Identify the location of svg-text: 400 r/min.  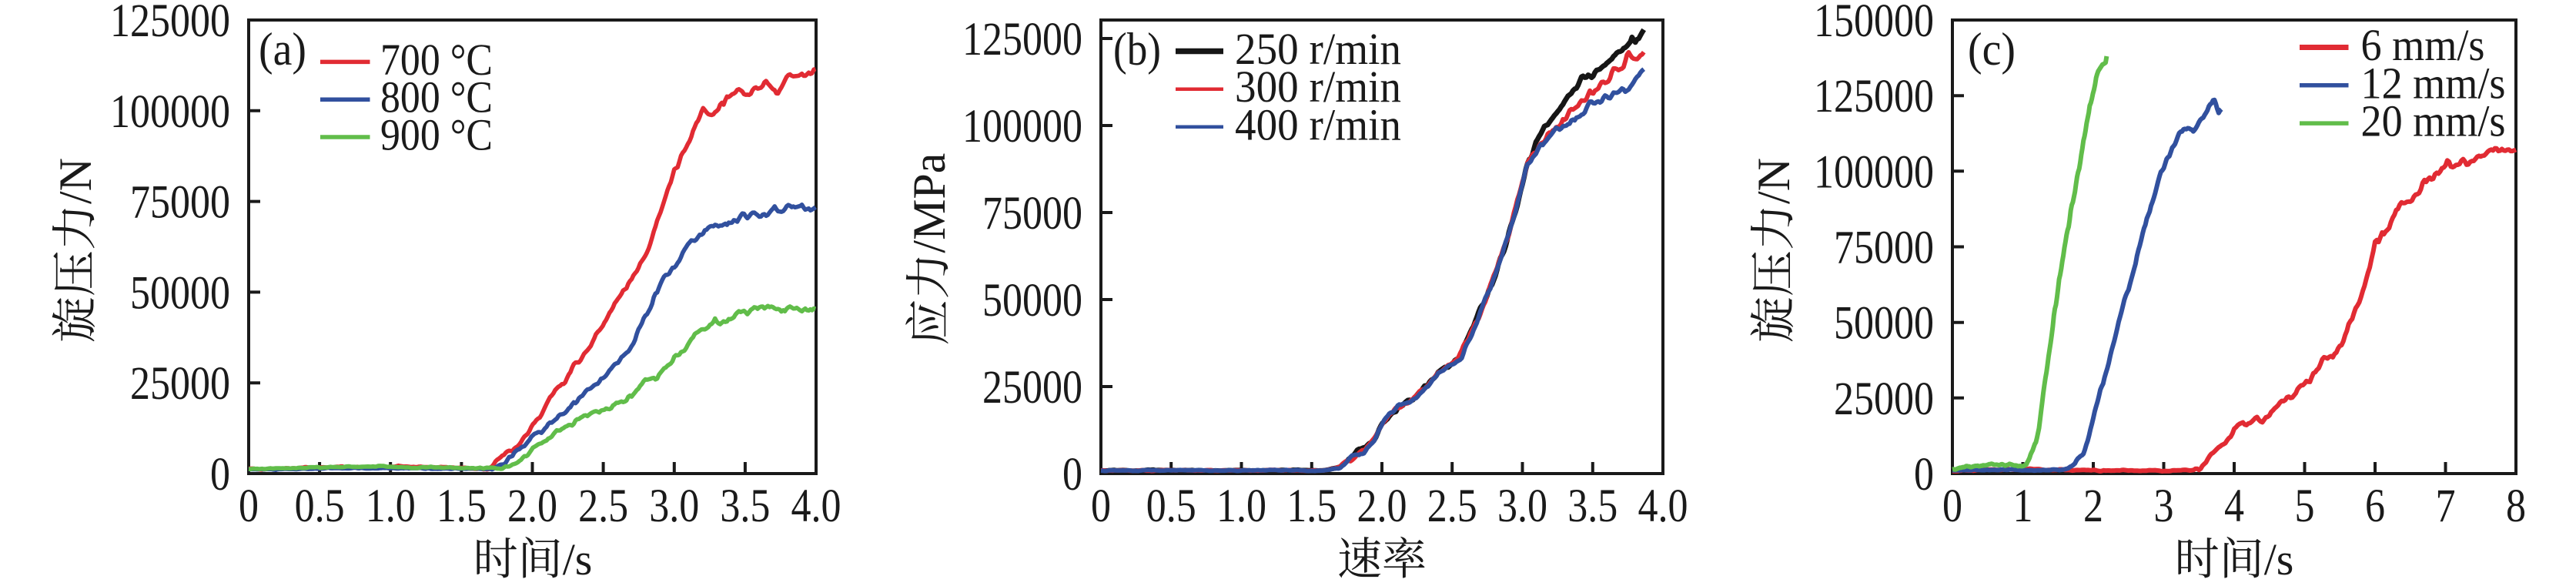
(1318, 124).